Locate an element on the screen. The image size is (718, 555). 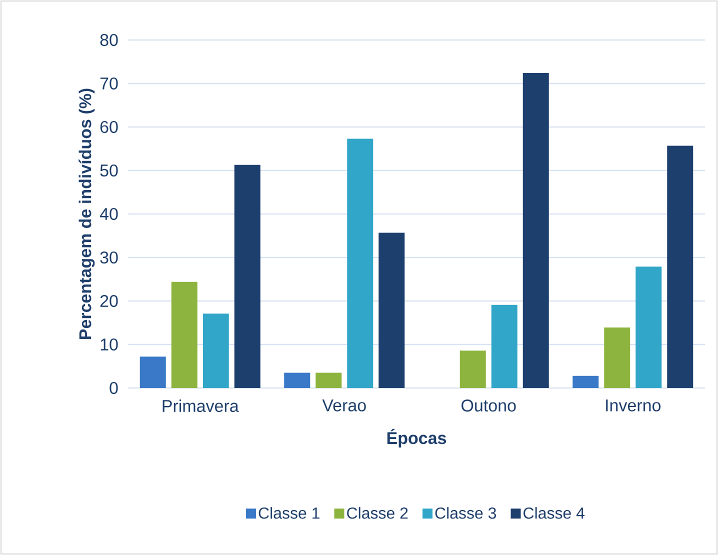
y-tick-label: 0 is located at coordinates (114, 388).